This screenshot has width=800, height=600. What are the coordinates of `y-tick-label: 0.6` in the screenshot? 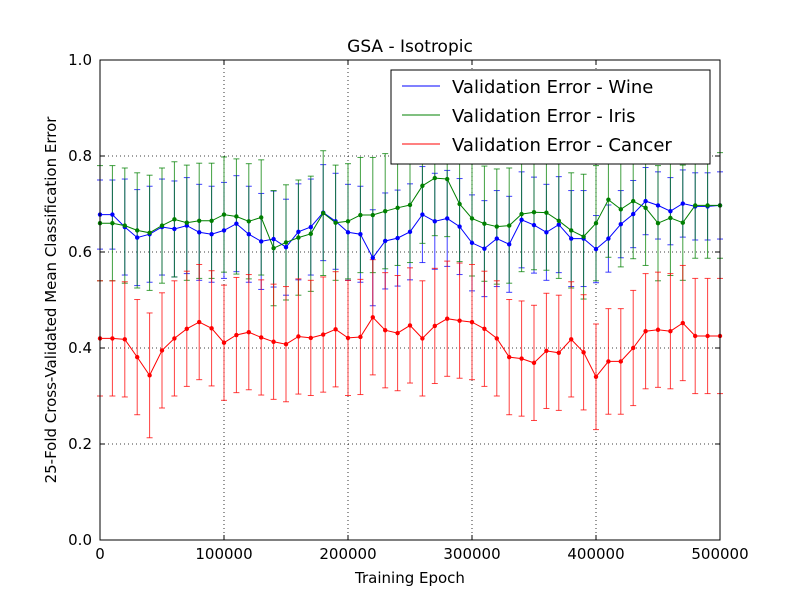 It's located at (80, 252).